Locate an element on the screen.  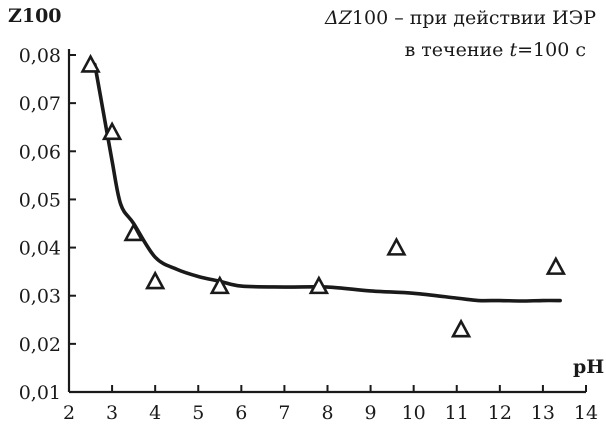
x-tick-label: 11 is located at coordinates (457, 413).